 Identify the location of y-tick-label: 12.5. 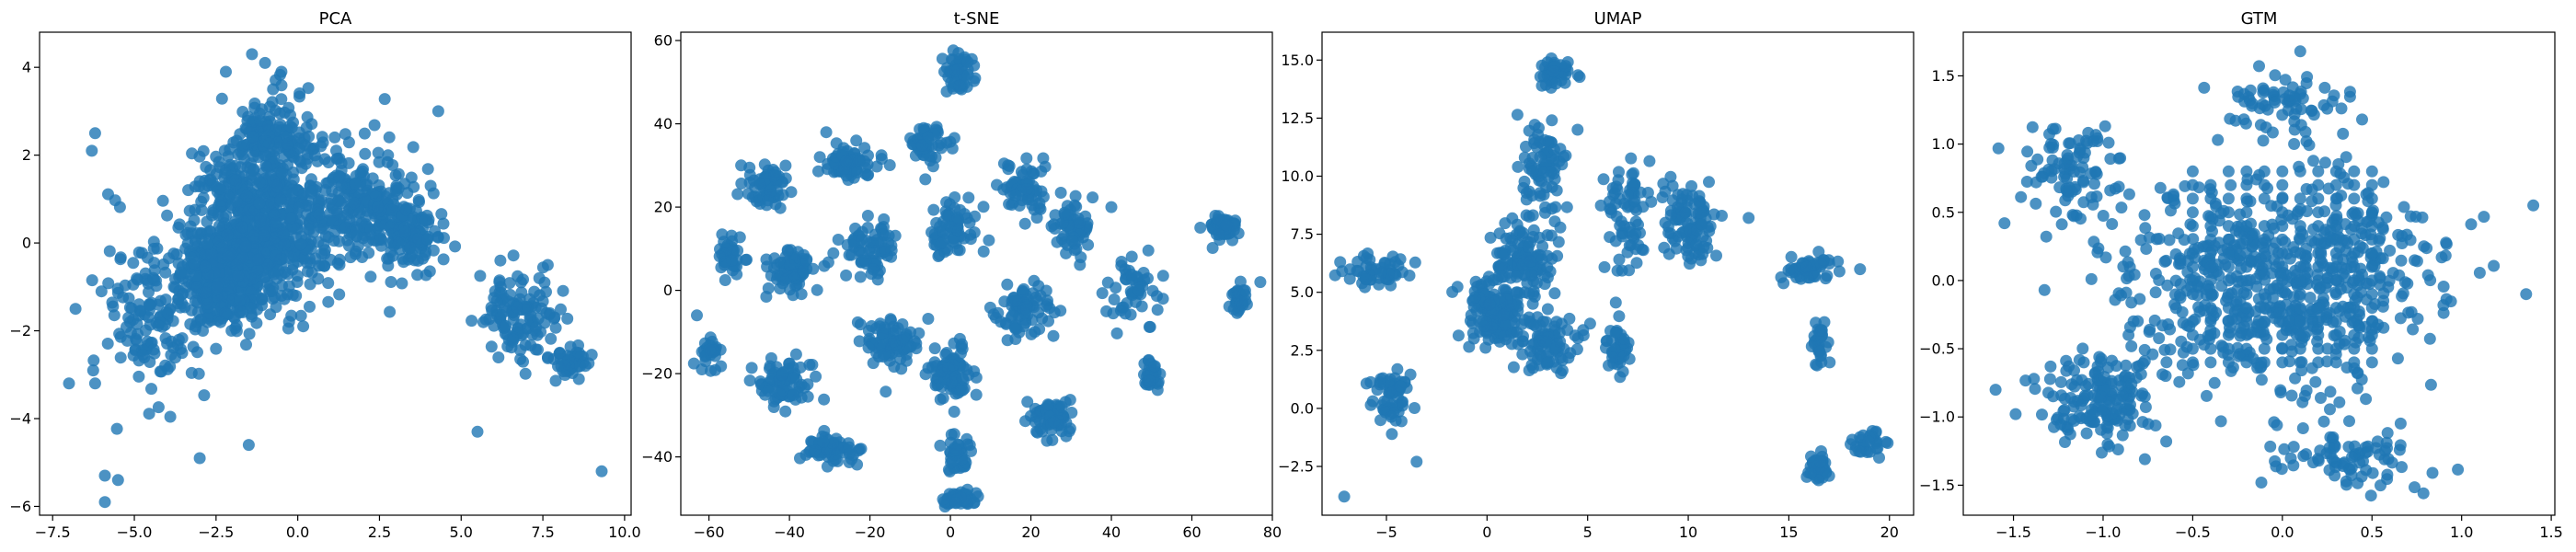
(1297, 118).